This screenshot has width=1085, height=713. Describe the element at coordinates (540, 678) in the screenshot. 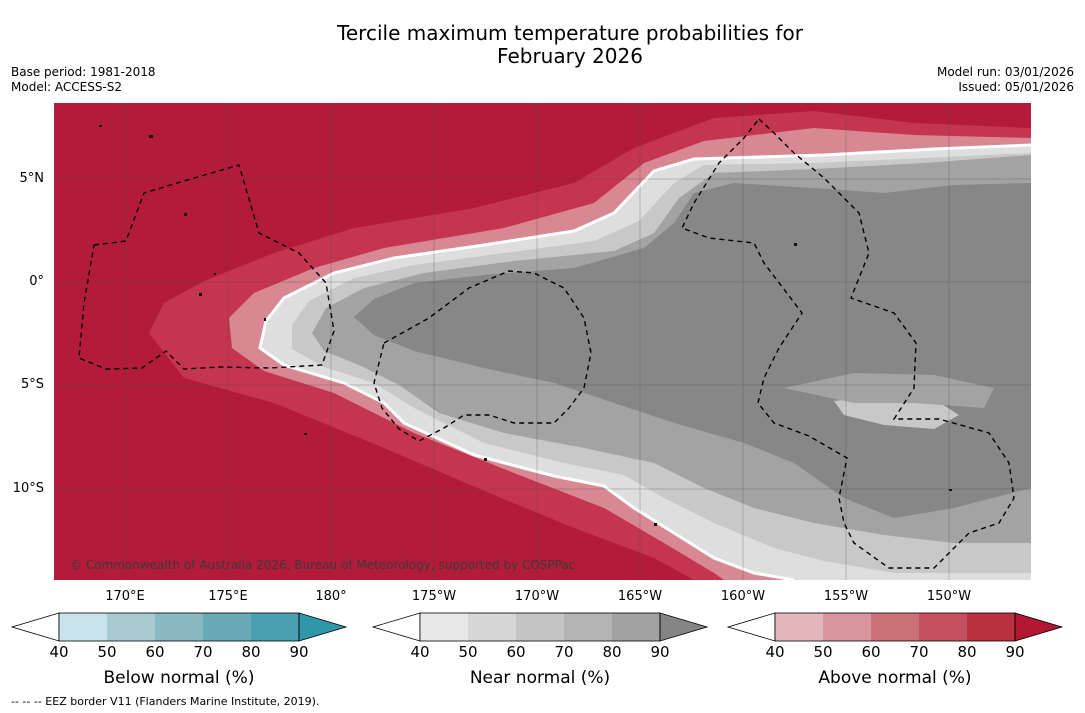

I see `near-normal-title: Near normal (%)` at that location.